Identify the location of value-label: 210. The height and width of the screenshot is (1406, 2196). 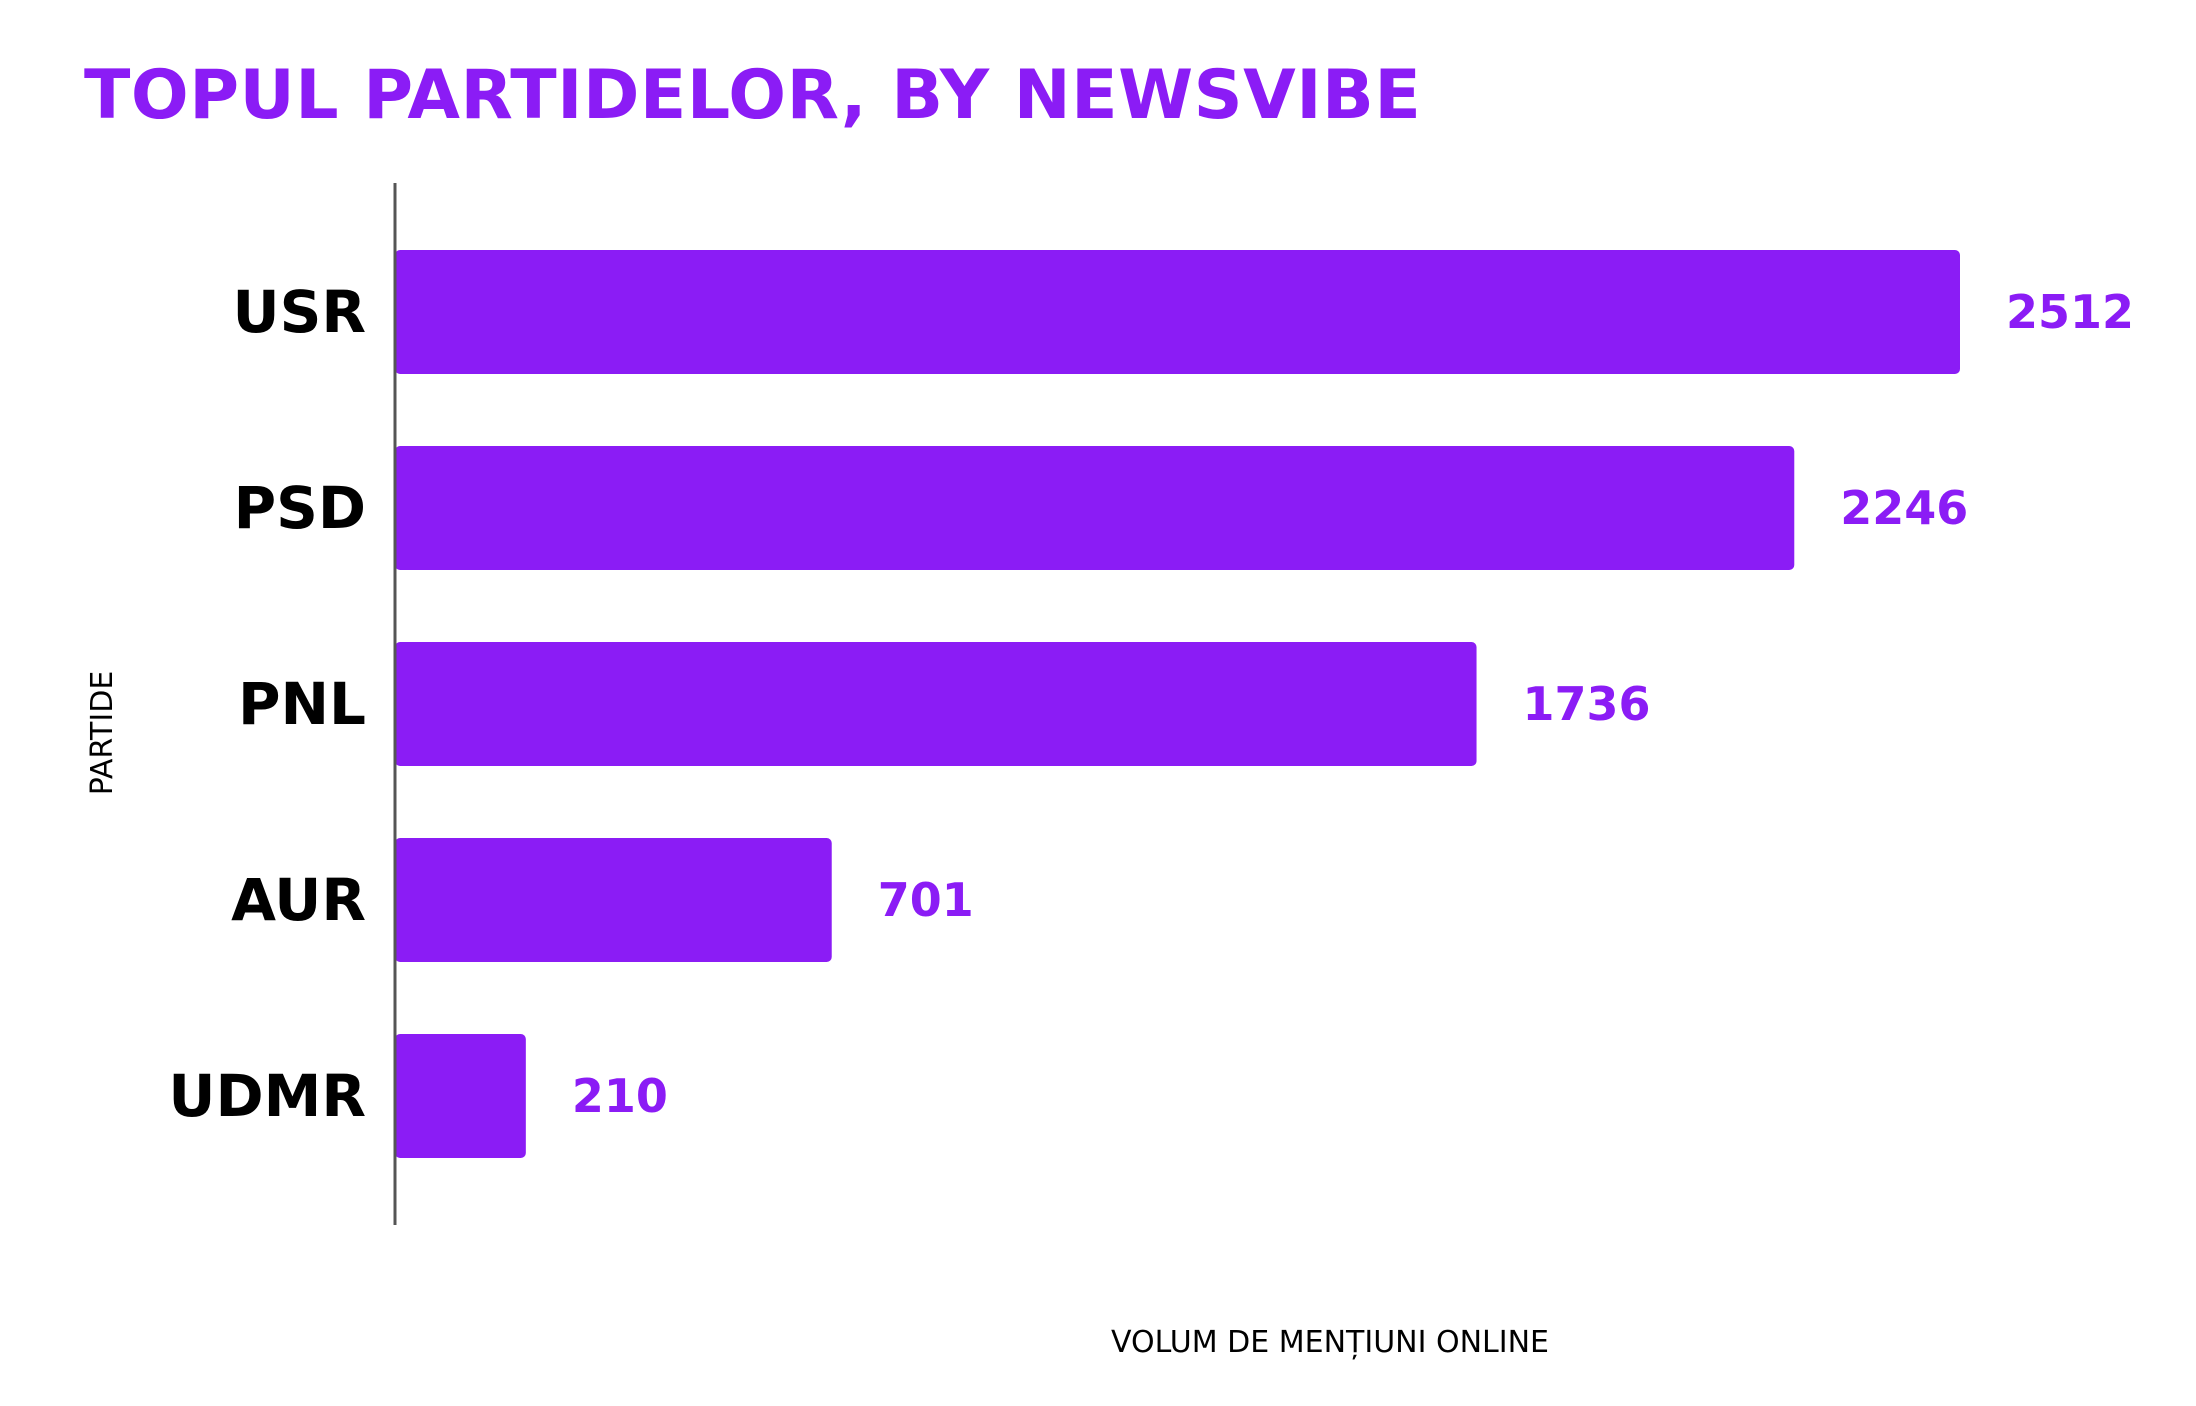
(620, 1096).